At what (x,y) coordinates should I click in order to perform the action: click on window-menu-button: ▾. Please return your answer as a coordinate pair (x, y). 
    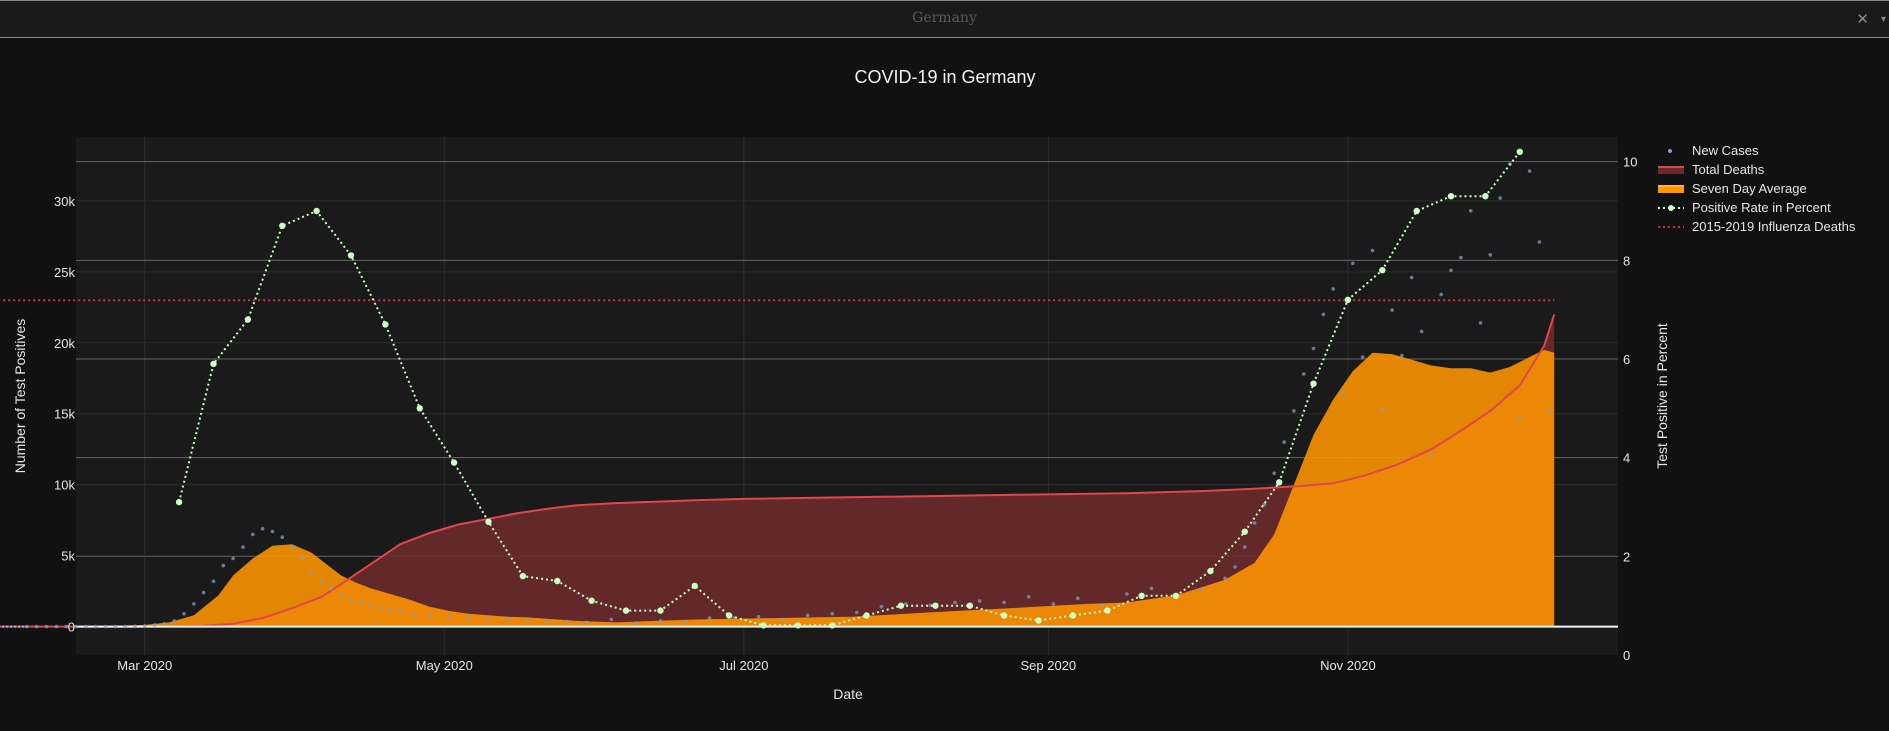
    Looking at the image, I should click on (1883, 19).